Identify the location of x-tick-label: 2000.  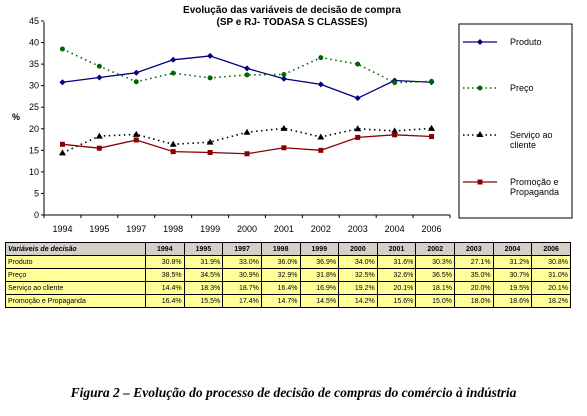
(247, 229).